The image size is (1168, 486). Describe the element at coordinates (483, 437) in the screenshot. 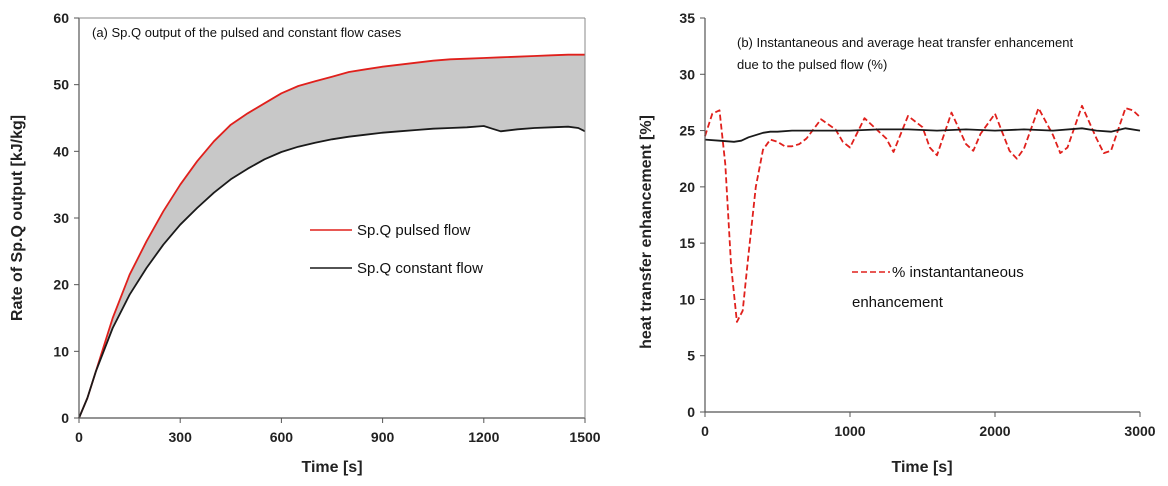

I see `x-tick-label: 1200` at that location.